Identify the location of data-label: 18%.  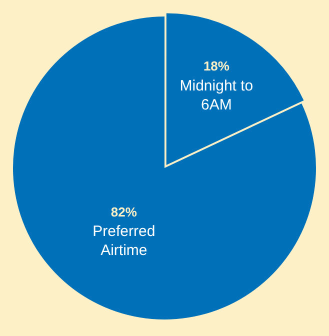
(216, 66).